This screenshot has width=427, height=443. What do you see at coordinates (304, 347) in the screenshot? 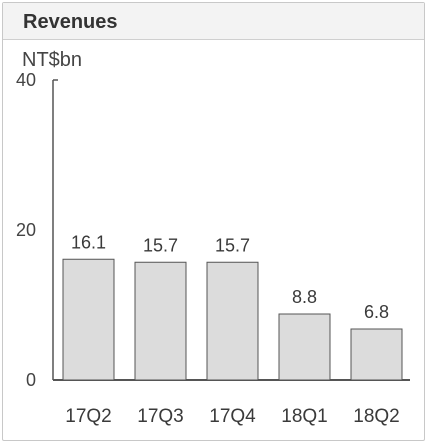
I see `bar-18Q1` at bounding box center [304, 347].